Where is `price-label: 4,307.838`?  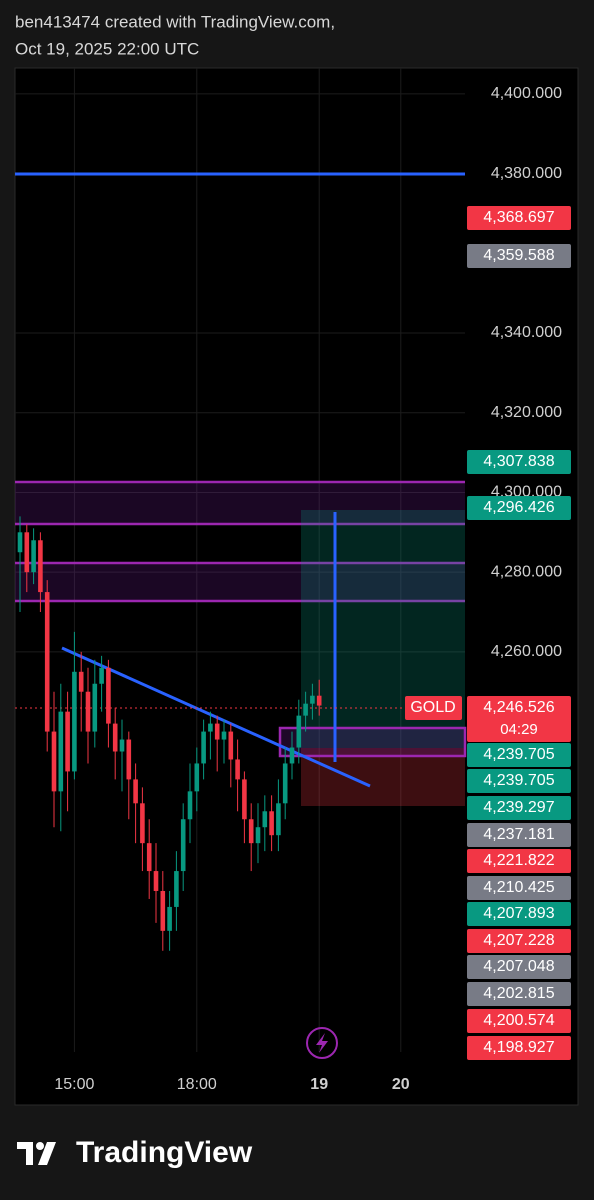 price-label: 4,307.838 is located at coordinates (518, 461).